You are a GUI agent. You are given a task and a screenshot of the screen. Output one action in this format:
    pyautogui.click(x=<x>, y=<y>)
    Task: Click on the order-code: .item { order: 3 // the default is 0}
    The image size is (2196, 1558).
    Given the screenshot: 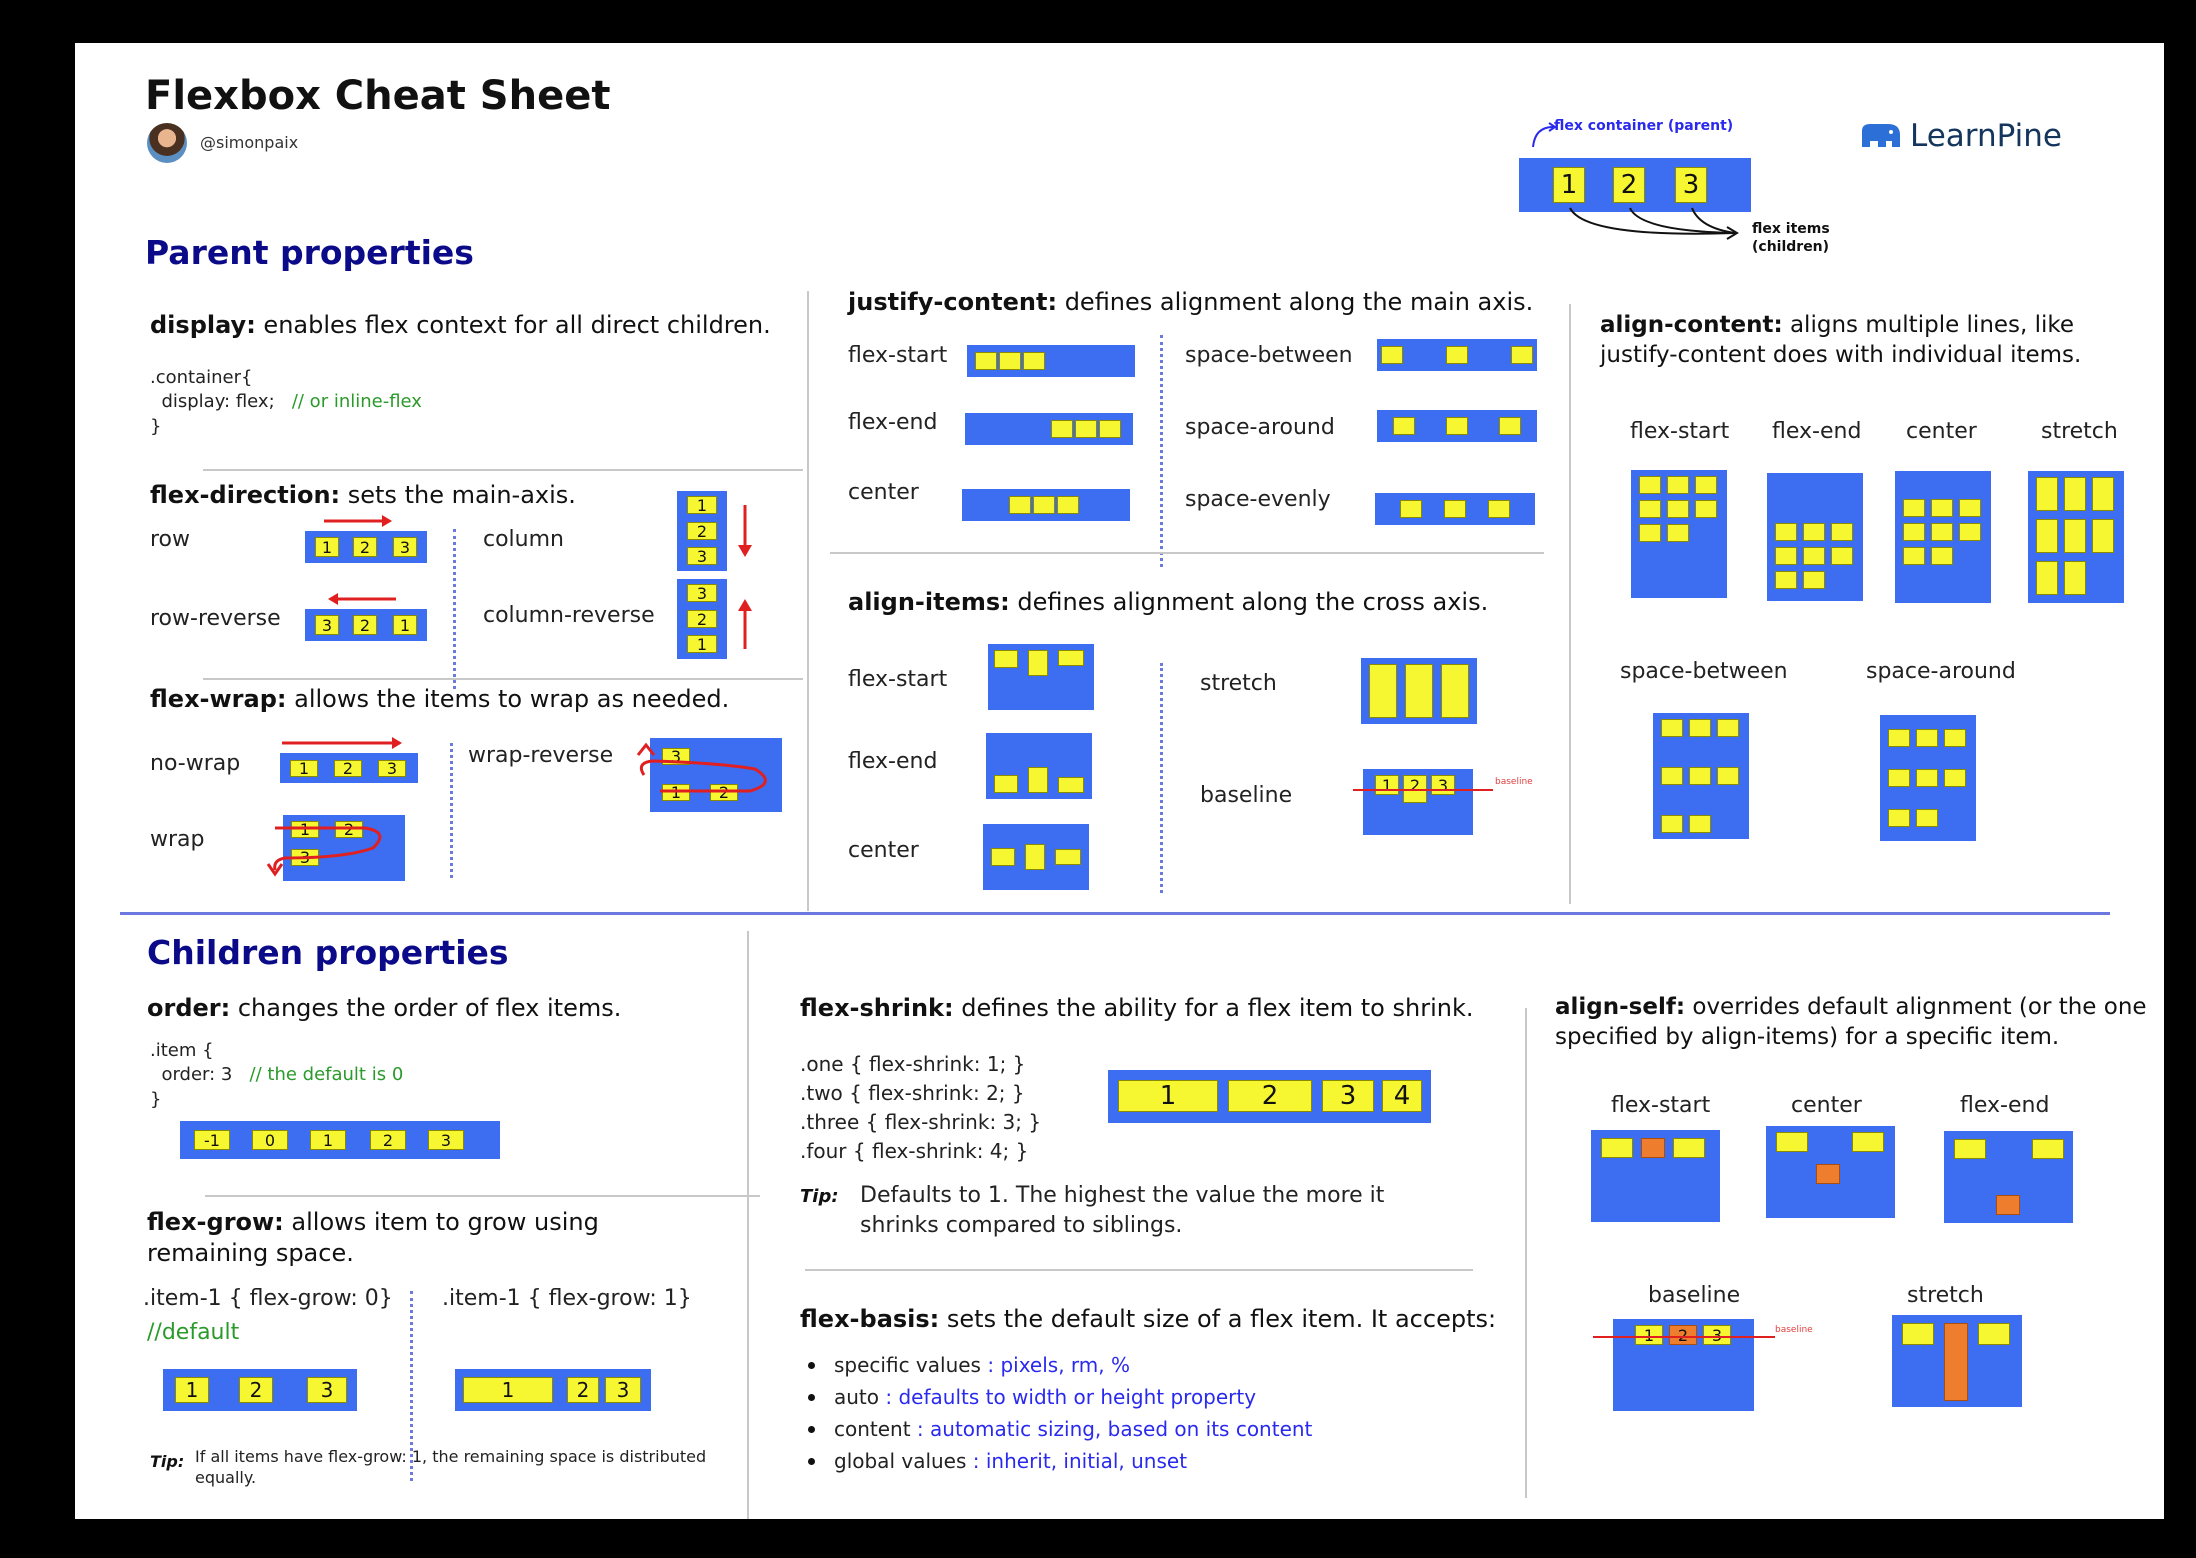 What is the action you would take?
    pyautogui.click(x=276, y=1075)
    